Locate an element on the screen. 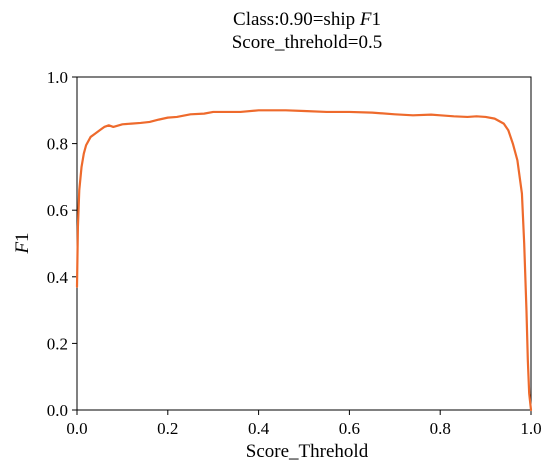 The height and width of the screenshot is (461, 549). x-tick-label: 0.4 is located at coordinates (259, 428).